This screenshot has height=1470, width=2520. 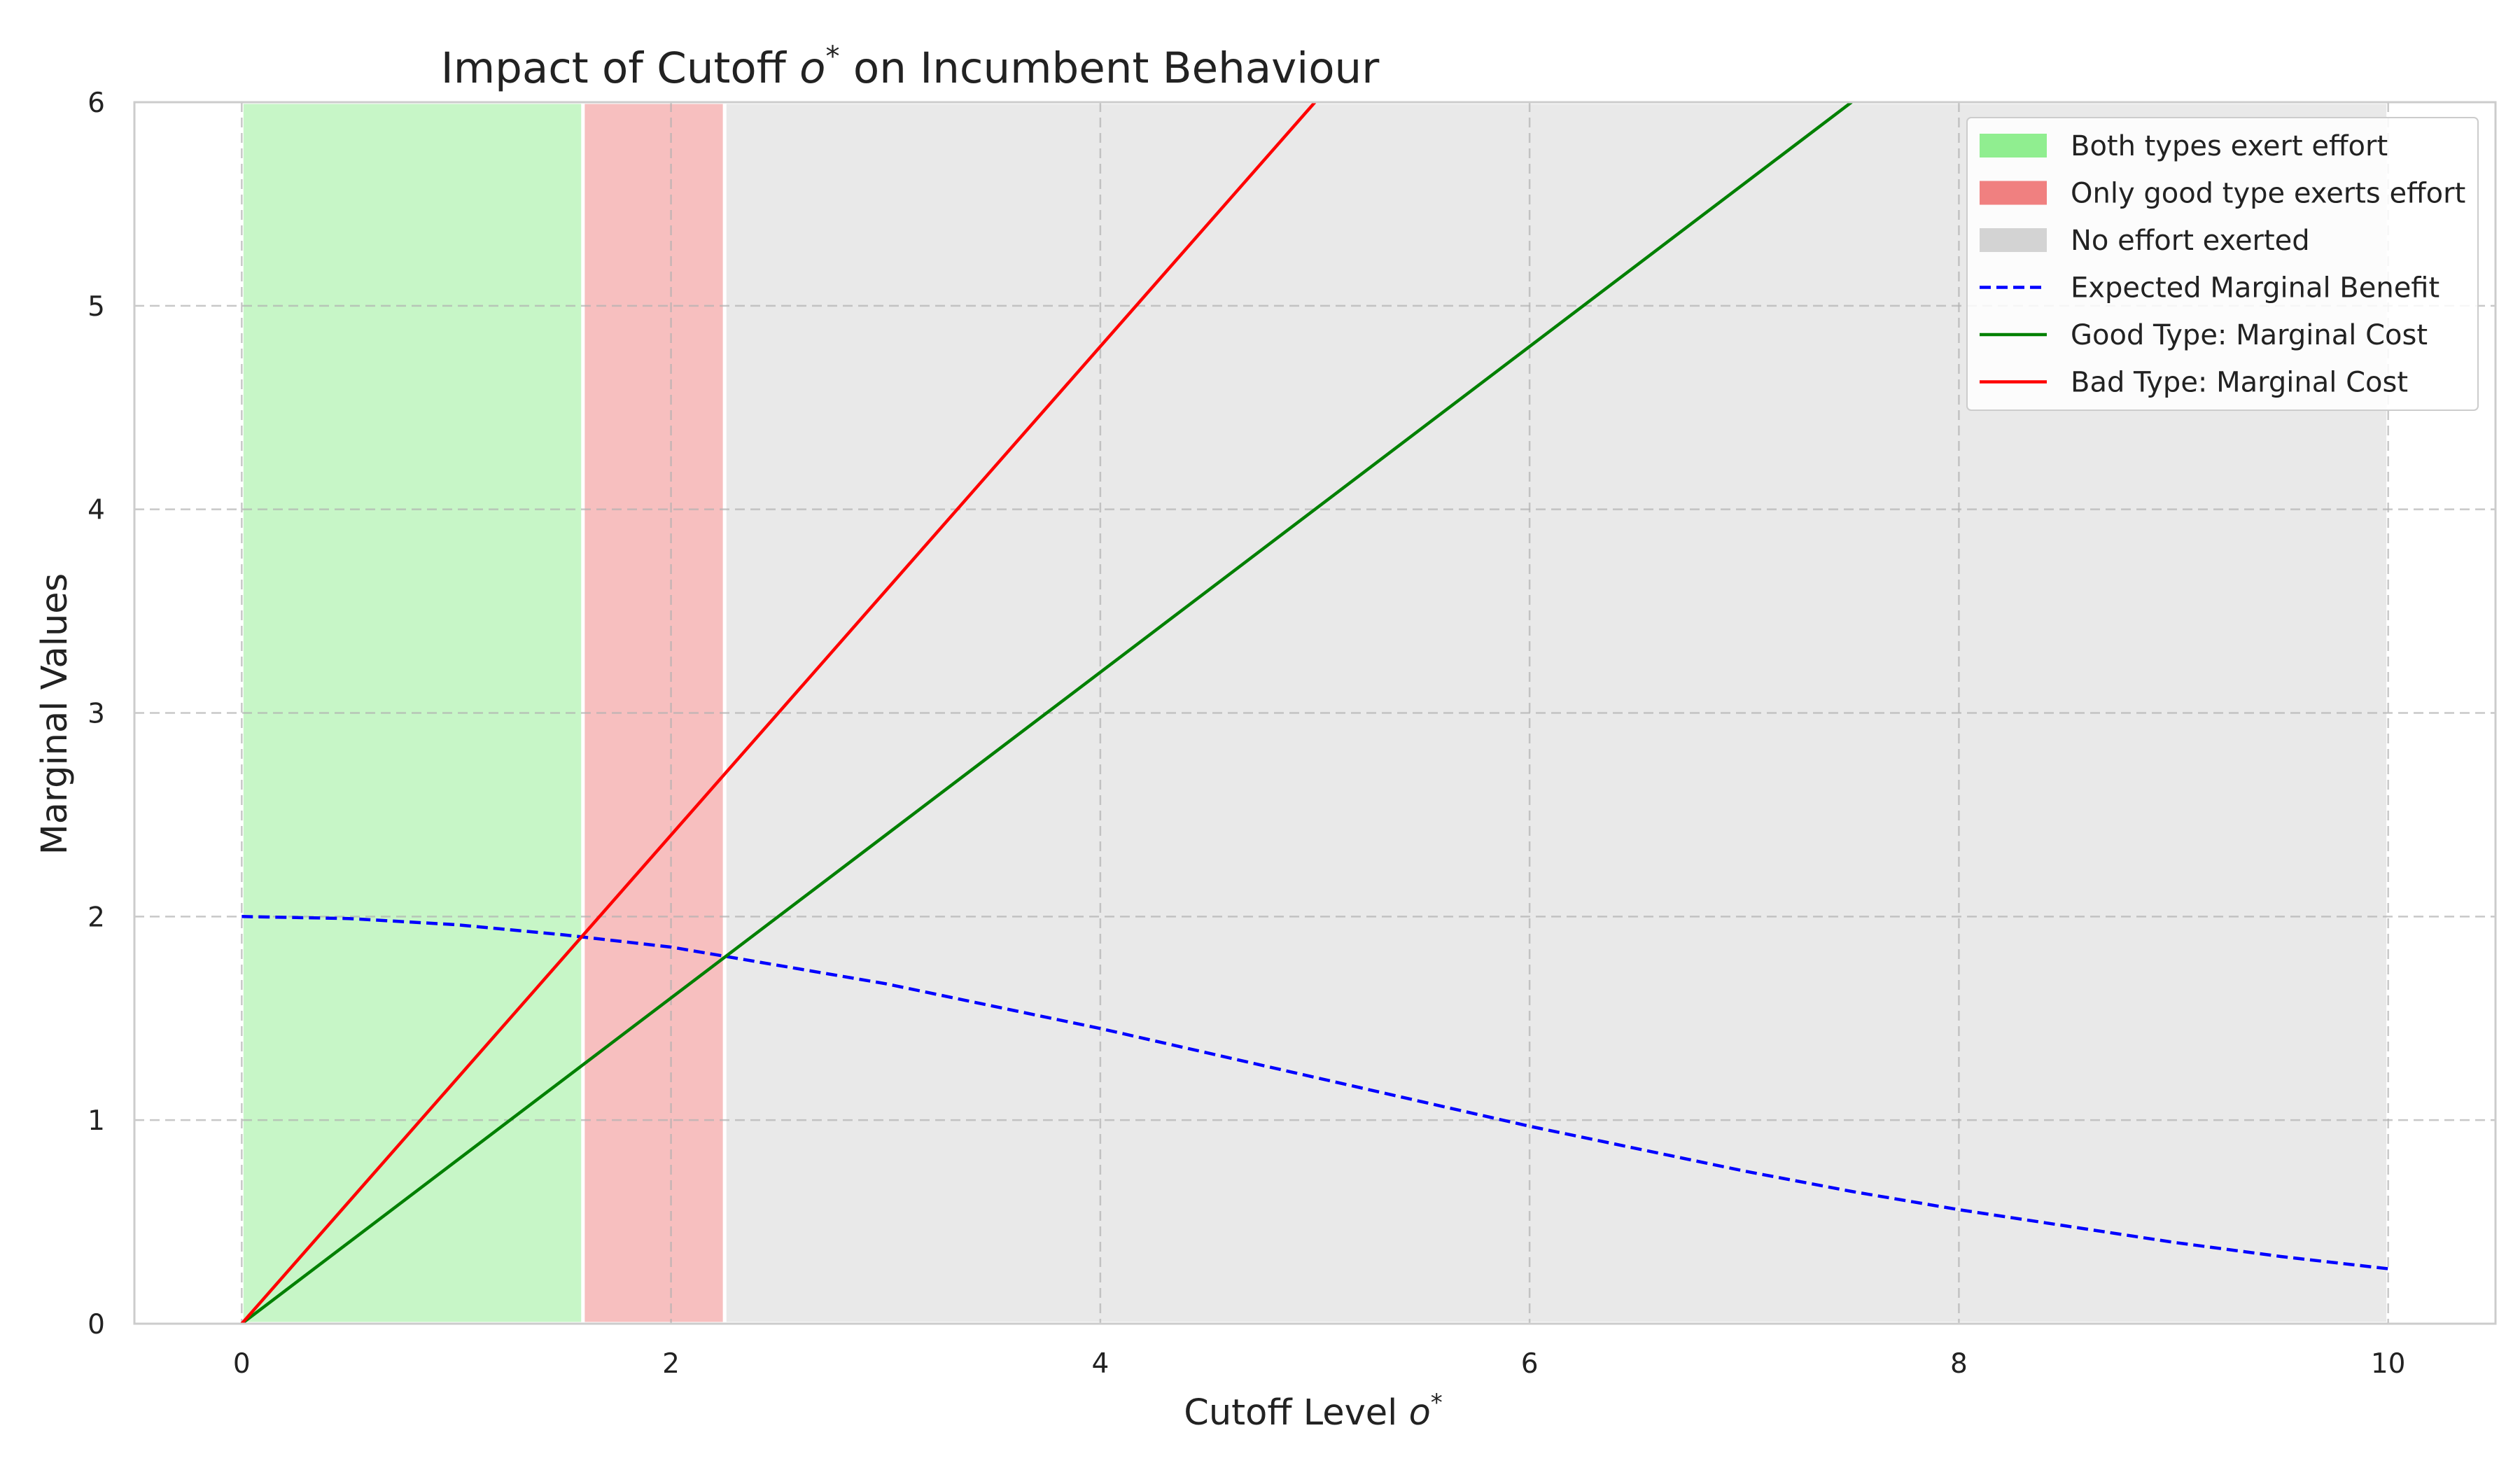 I want to click on chart-title-superscript: *, so click(x=833, y=57).